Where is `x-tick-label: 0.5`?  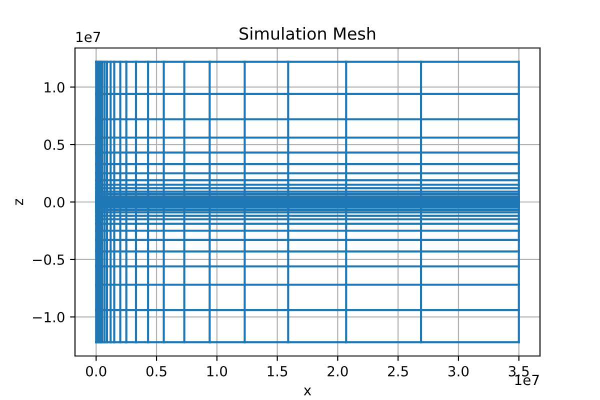
x-tick-label: 0.5 is located at coordinates (156, 371).